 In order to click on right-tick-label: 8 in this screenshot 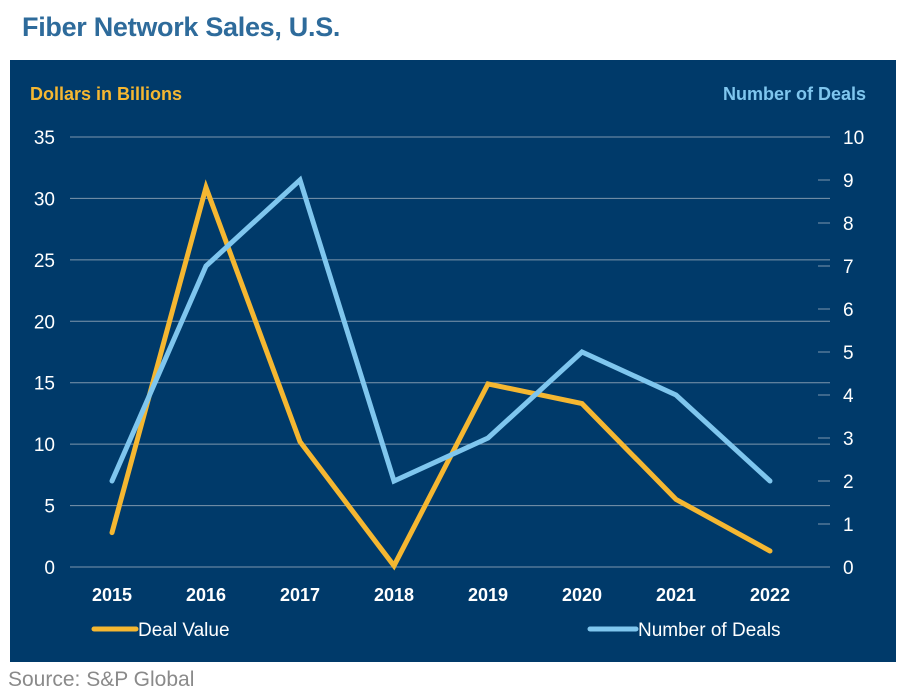, I will do `click(848, 224)`.